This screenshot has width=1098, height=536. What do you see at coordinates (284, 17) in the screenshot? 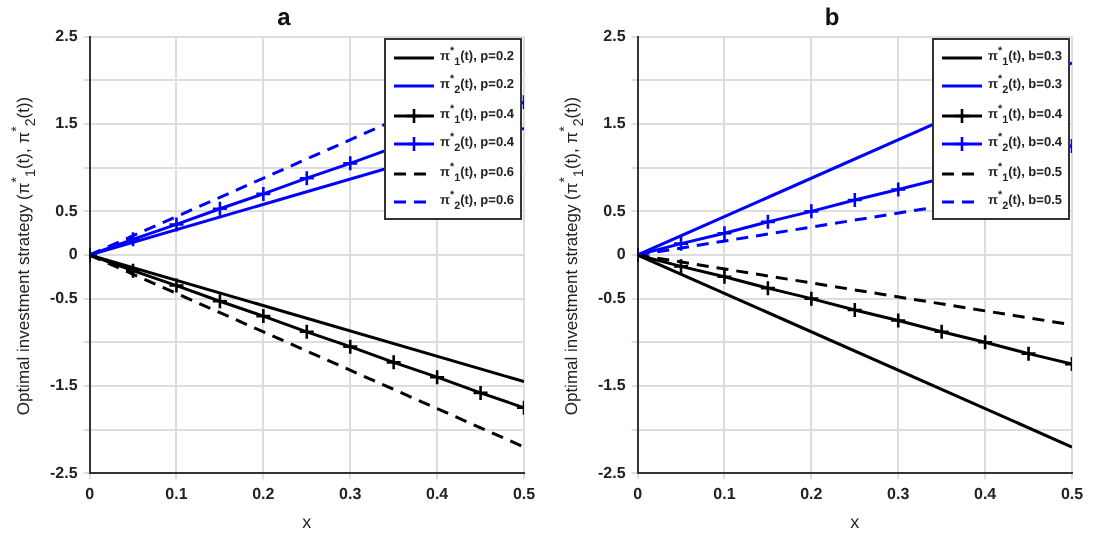
I see `chart-title: a` at bounding box center [284, 17].